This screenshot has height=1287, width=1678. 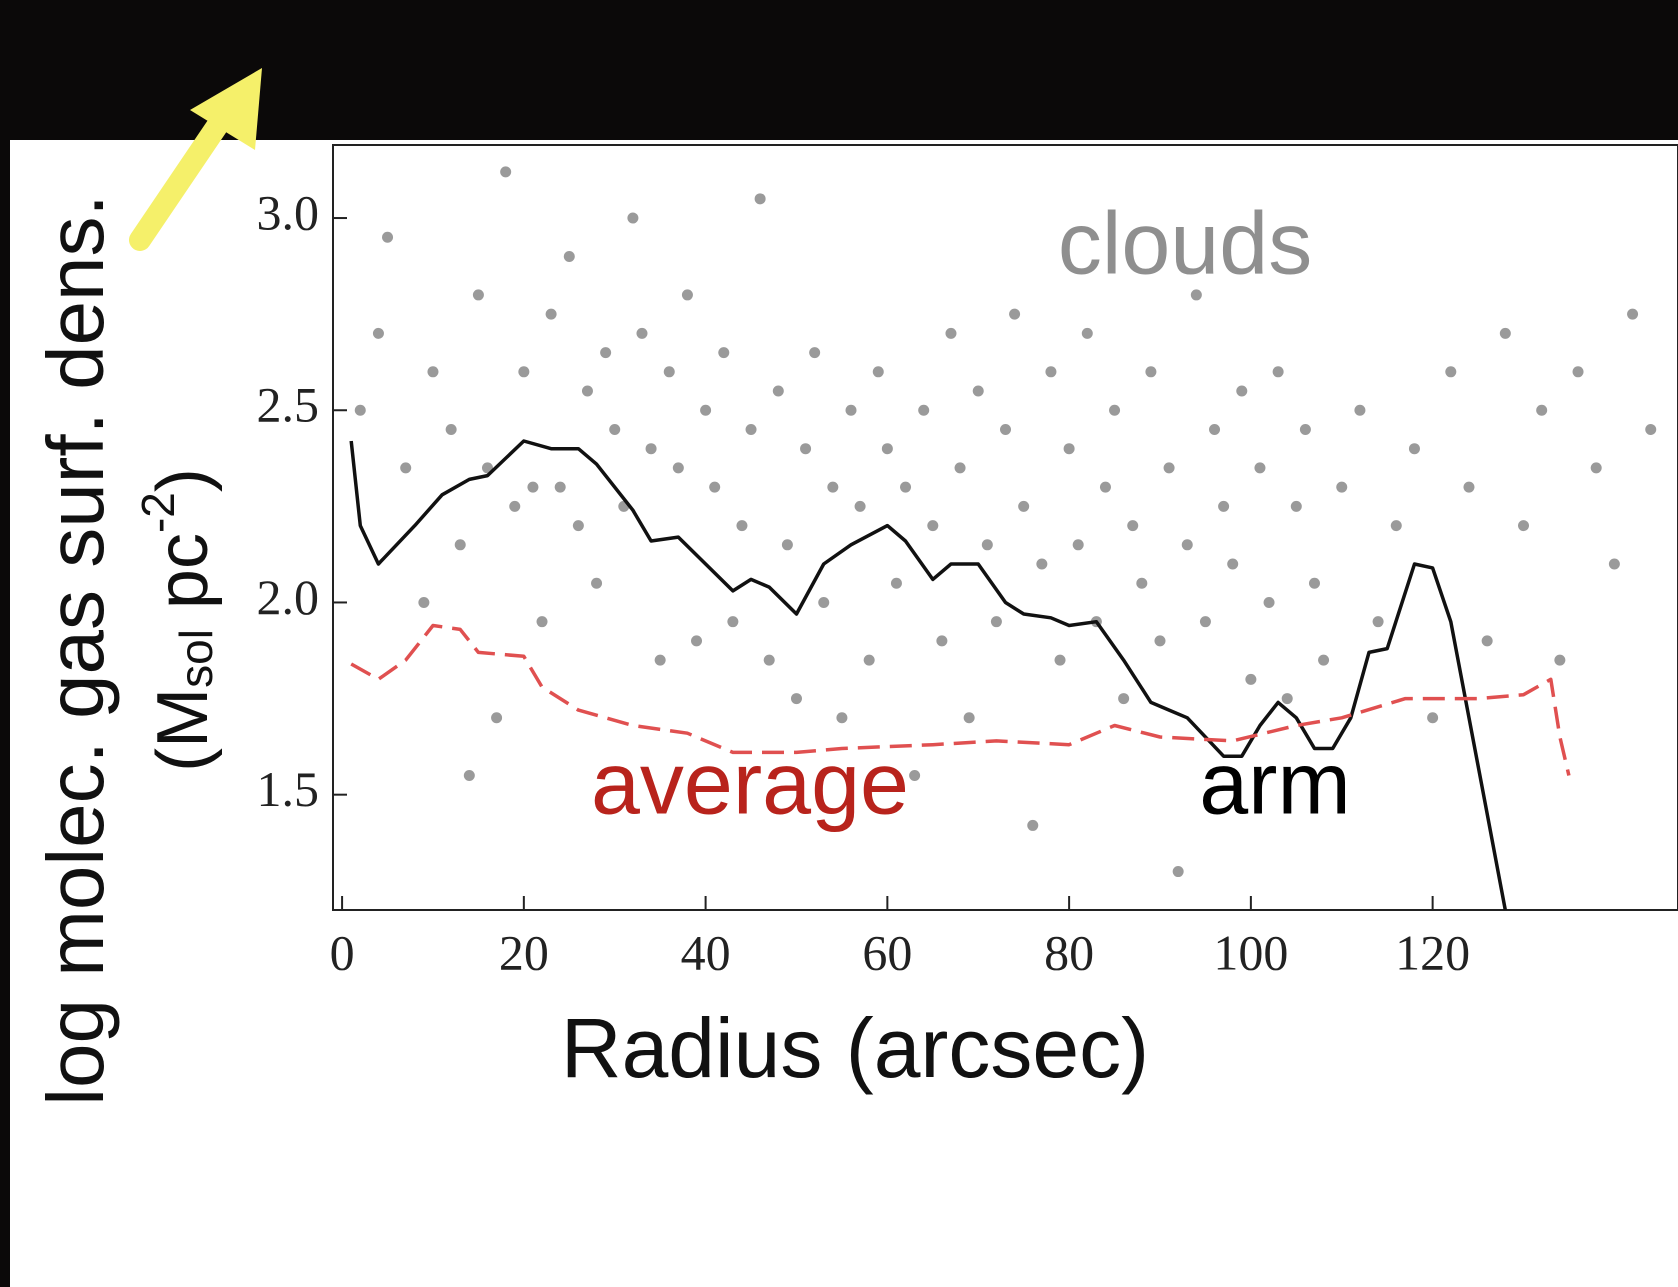 What do you see at coordinates (524, 952) in the screenshot?
I see `x-tick-label: 20` at bounding box center [524, 952].